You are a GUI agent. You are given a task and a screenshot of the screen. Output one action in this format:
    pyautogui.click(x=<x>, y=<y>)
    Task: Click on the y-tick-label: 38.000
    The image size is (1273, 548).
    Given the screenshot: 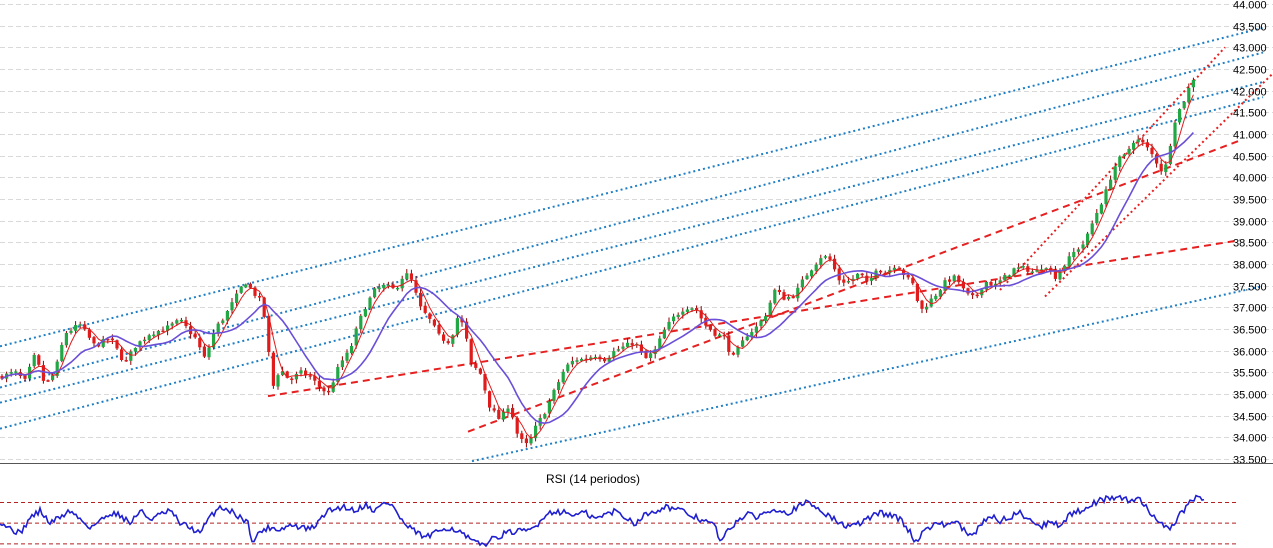 What is the action you would take?
    pyautogui.click(x=1250, y=266)
    